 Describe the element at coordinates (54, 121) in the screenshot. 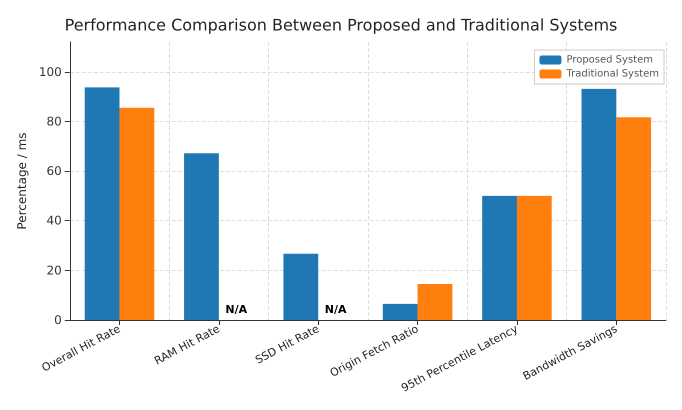

I see `y-tick-label: 80` at that location.